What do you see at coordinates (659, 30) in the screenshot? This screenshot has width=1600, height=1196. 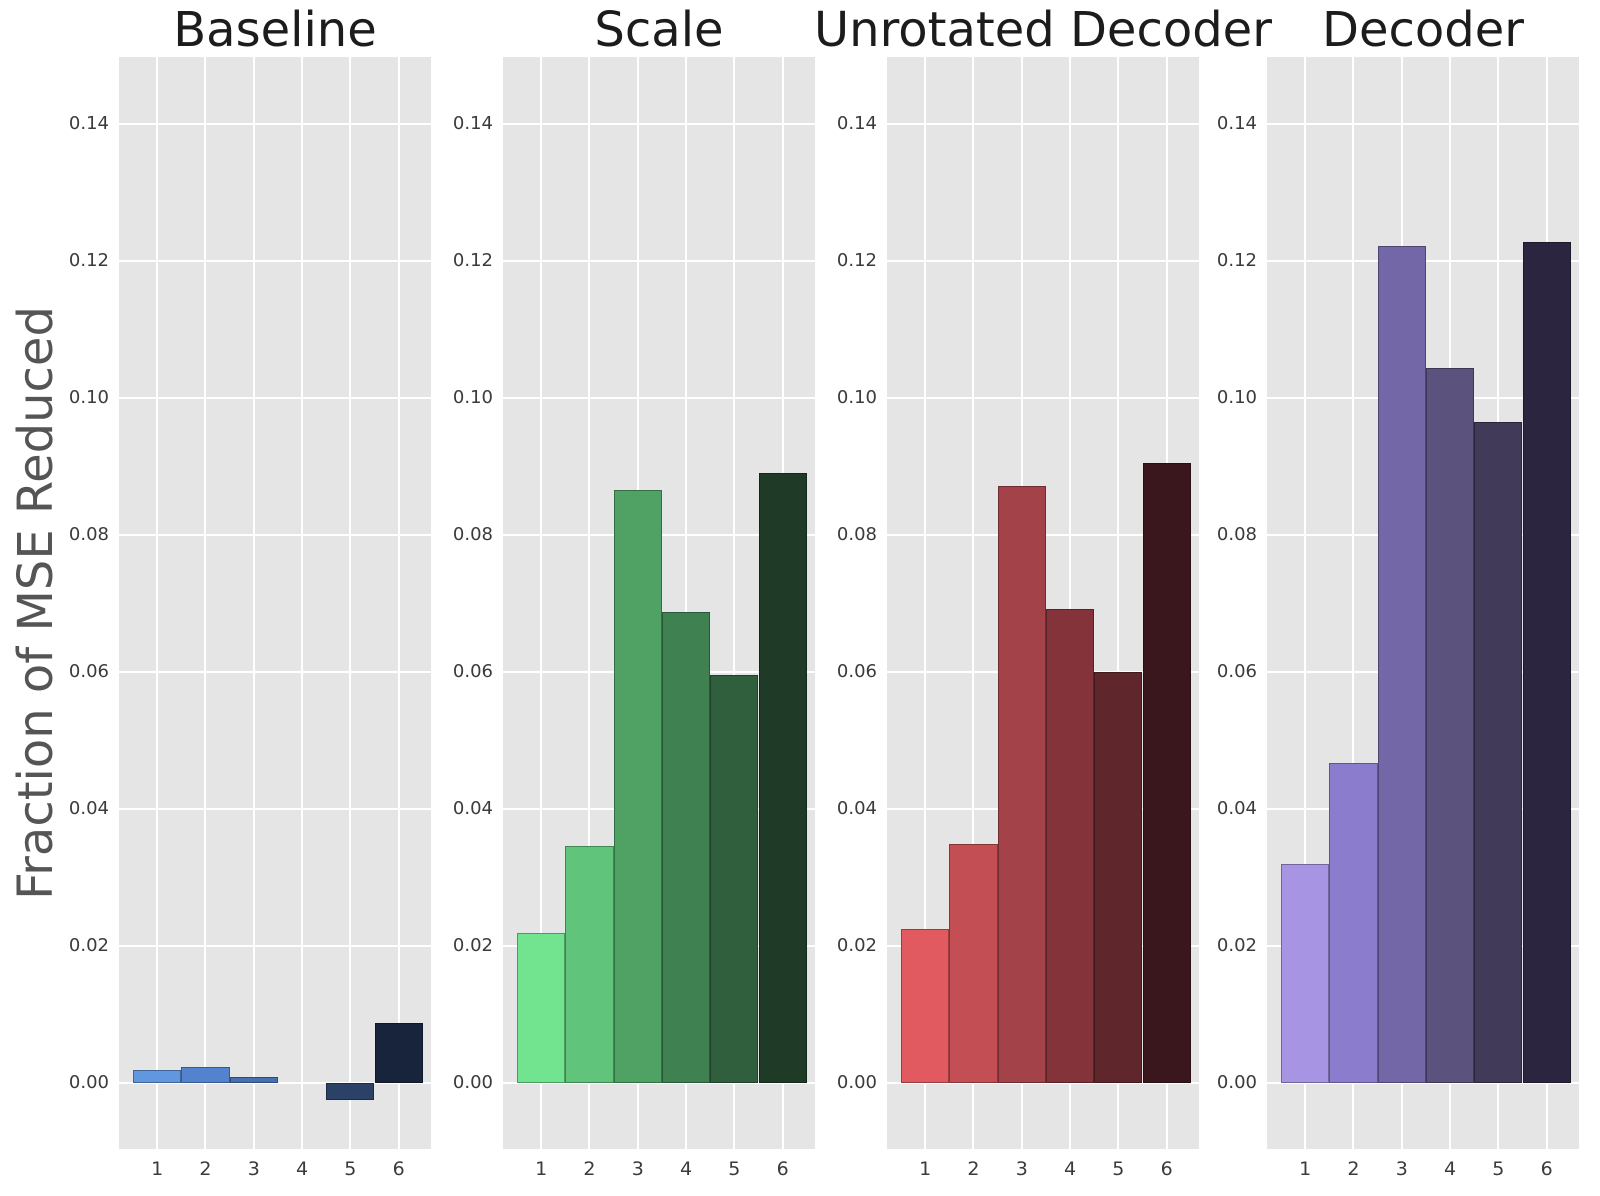 I see `panel-title-scale: Scale` at bounding box center [659, 30].